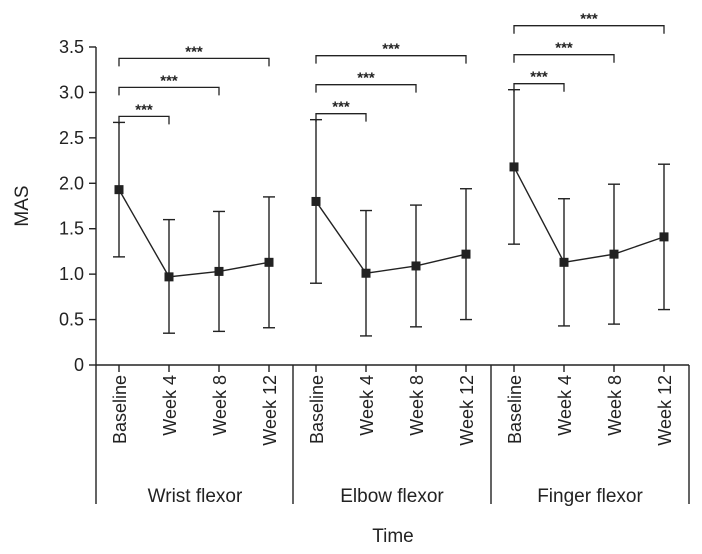  Describe the element at coordinates (393, 536) in the screenshot. I see `x-axis-label: Time` at that location.